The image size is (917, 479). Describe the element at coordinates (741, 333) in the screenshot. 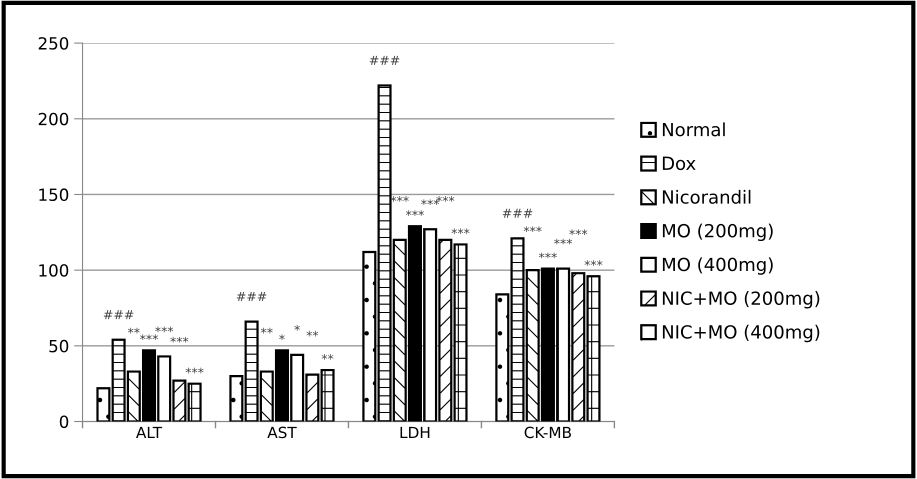

I see `legend-label: NIC+MO (400mg)` at that location.